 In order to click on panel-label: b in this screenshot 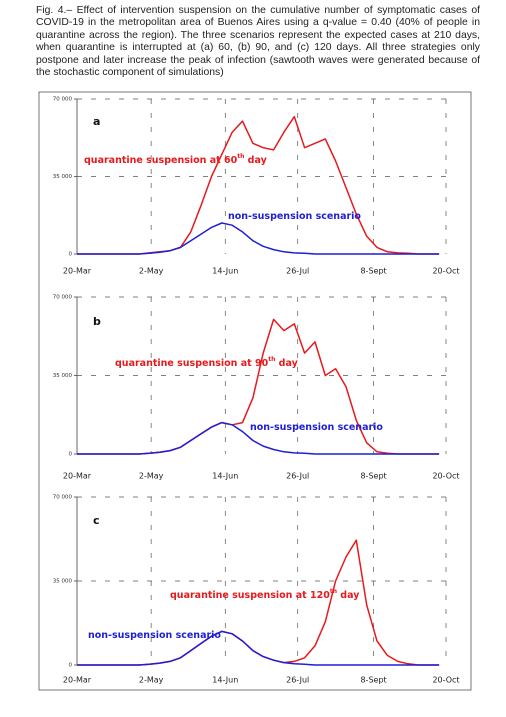, I will do `click(97, 321)`.